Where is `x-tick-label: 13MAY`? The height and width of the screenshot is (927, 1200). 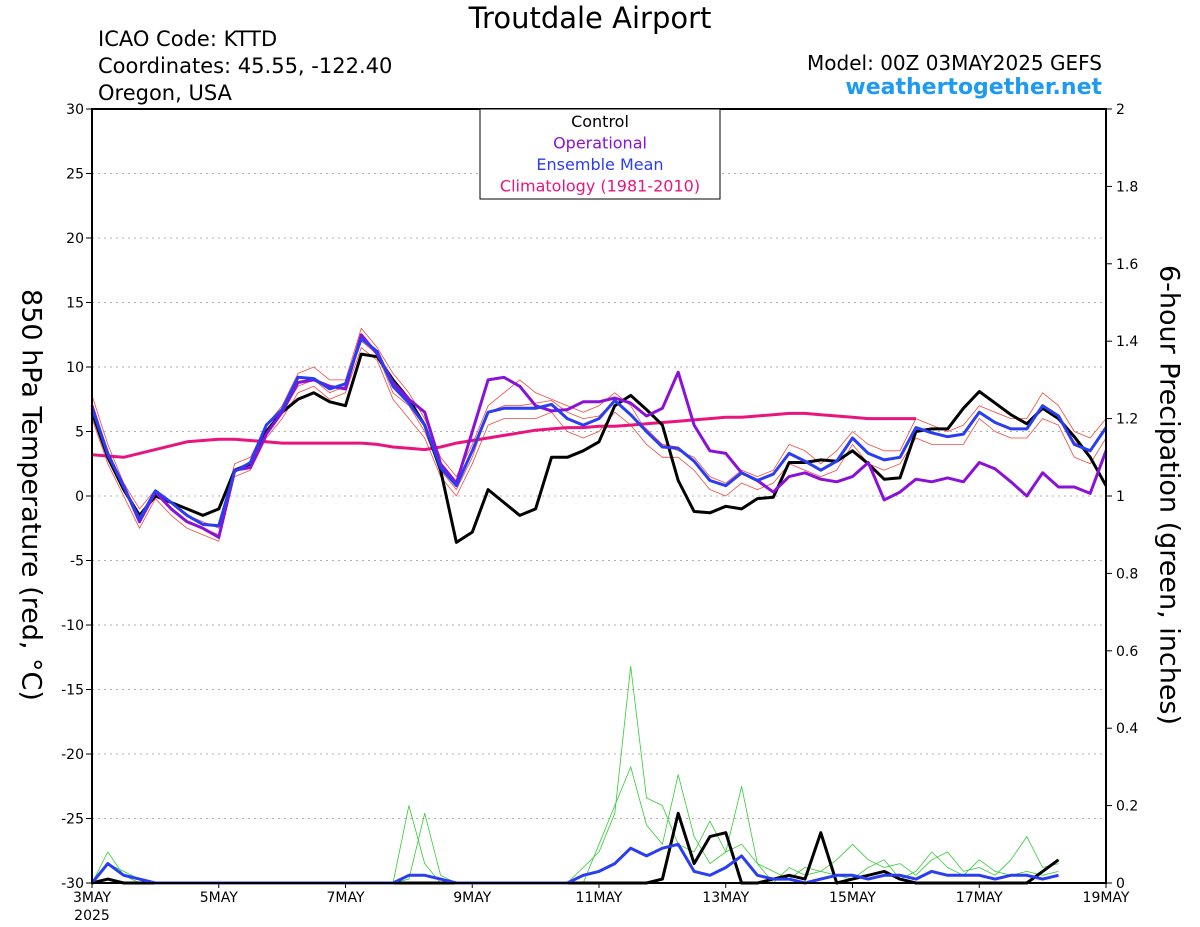 x-tick-label: 13MAY is located at coordinates (725, 898).